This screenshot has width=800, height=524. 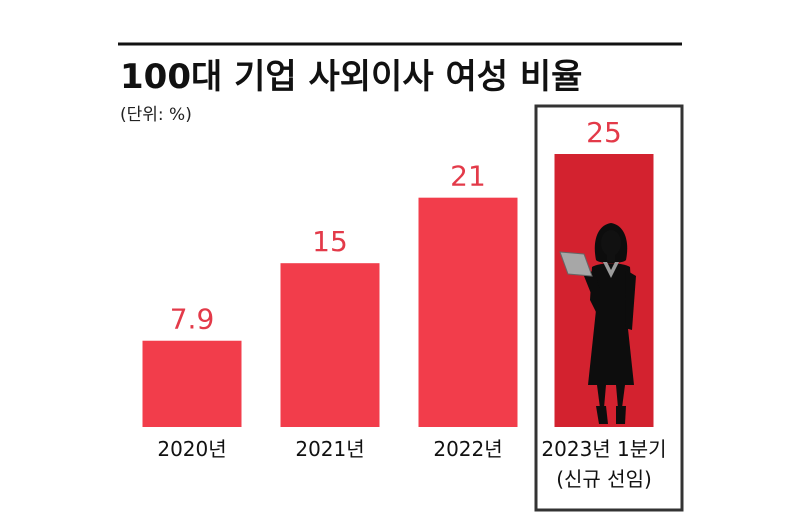 I want to click on value-label-3: 25, so click(x=604, y=132).